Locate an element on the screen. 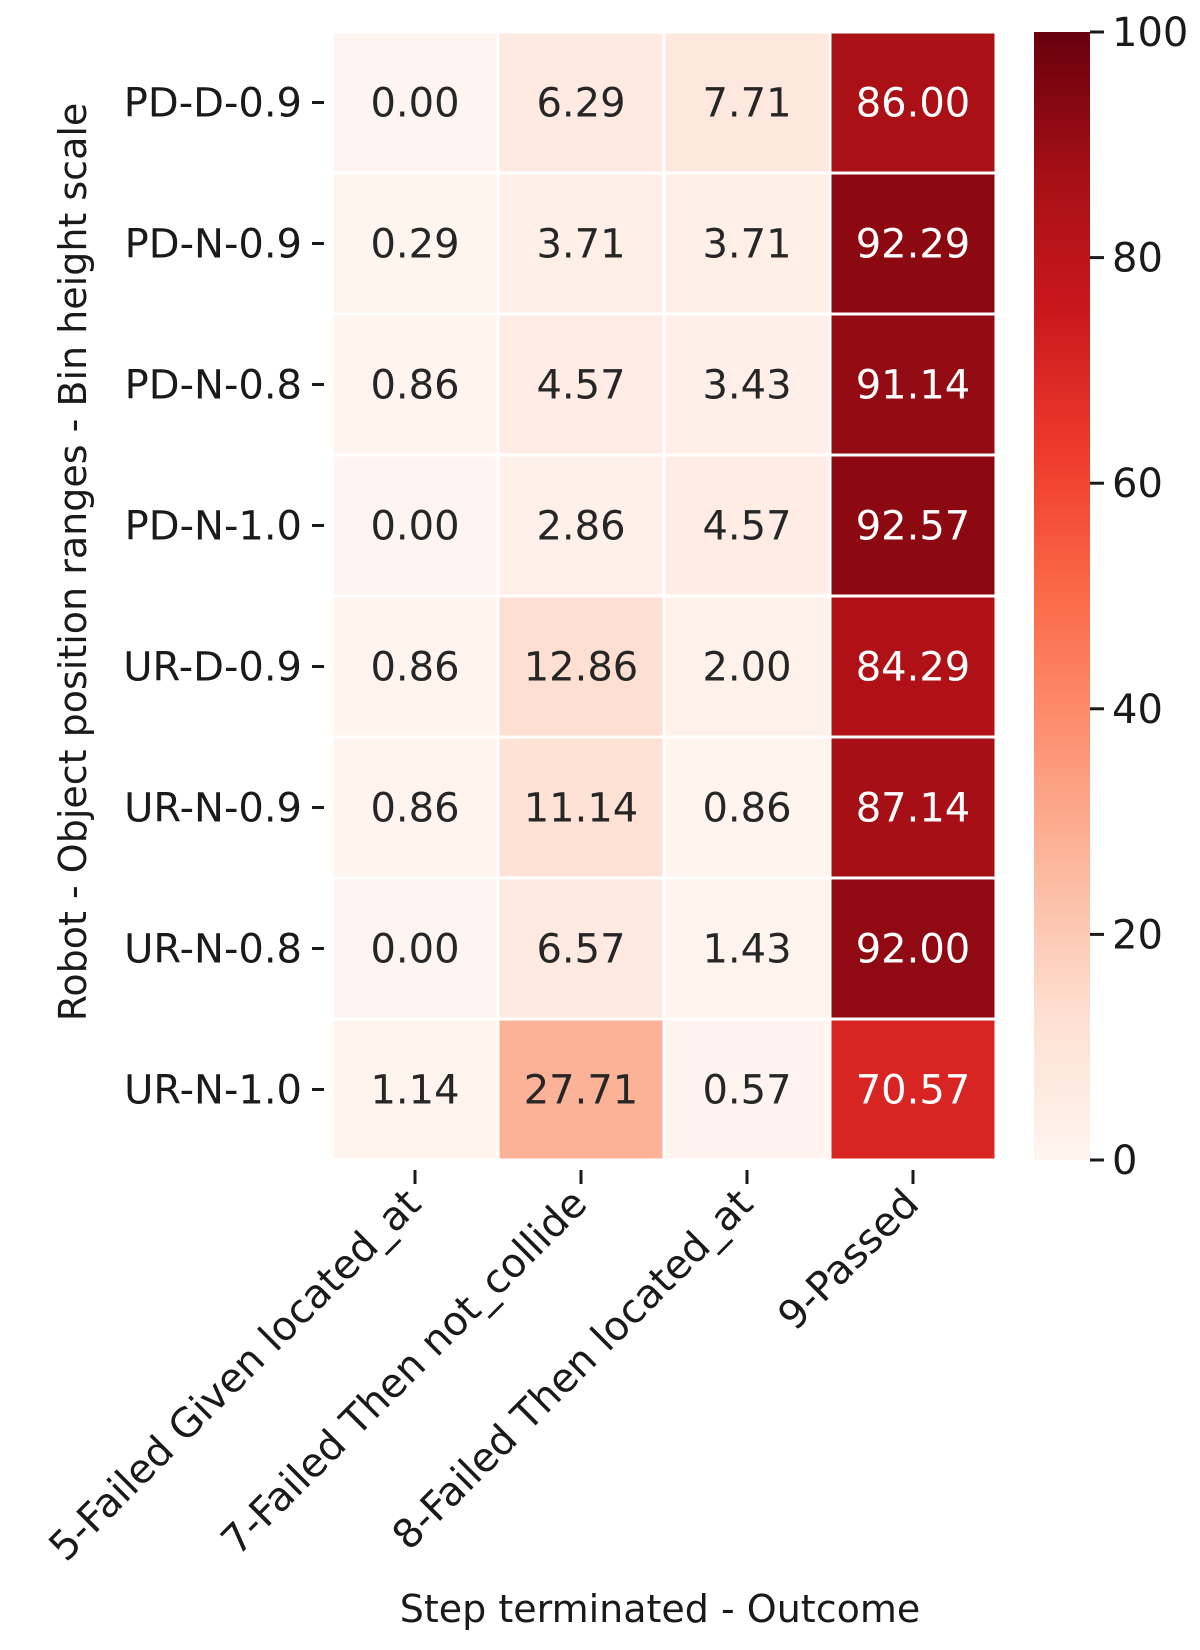 Image resolution: width=1200 pixels, height=1650 pixels. cell-value-label: 6.57 is located at coordinates (580, 950).